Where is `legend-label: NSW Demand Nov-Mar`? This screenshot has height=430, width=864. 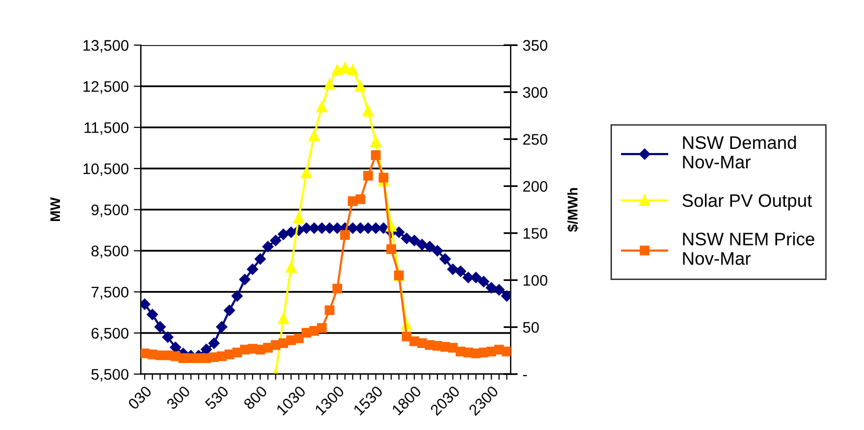 legend-label: NSW Demand Nov-Mar is located at coordinates (739, 152).